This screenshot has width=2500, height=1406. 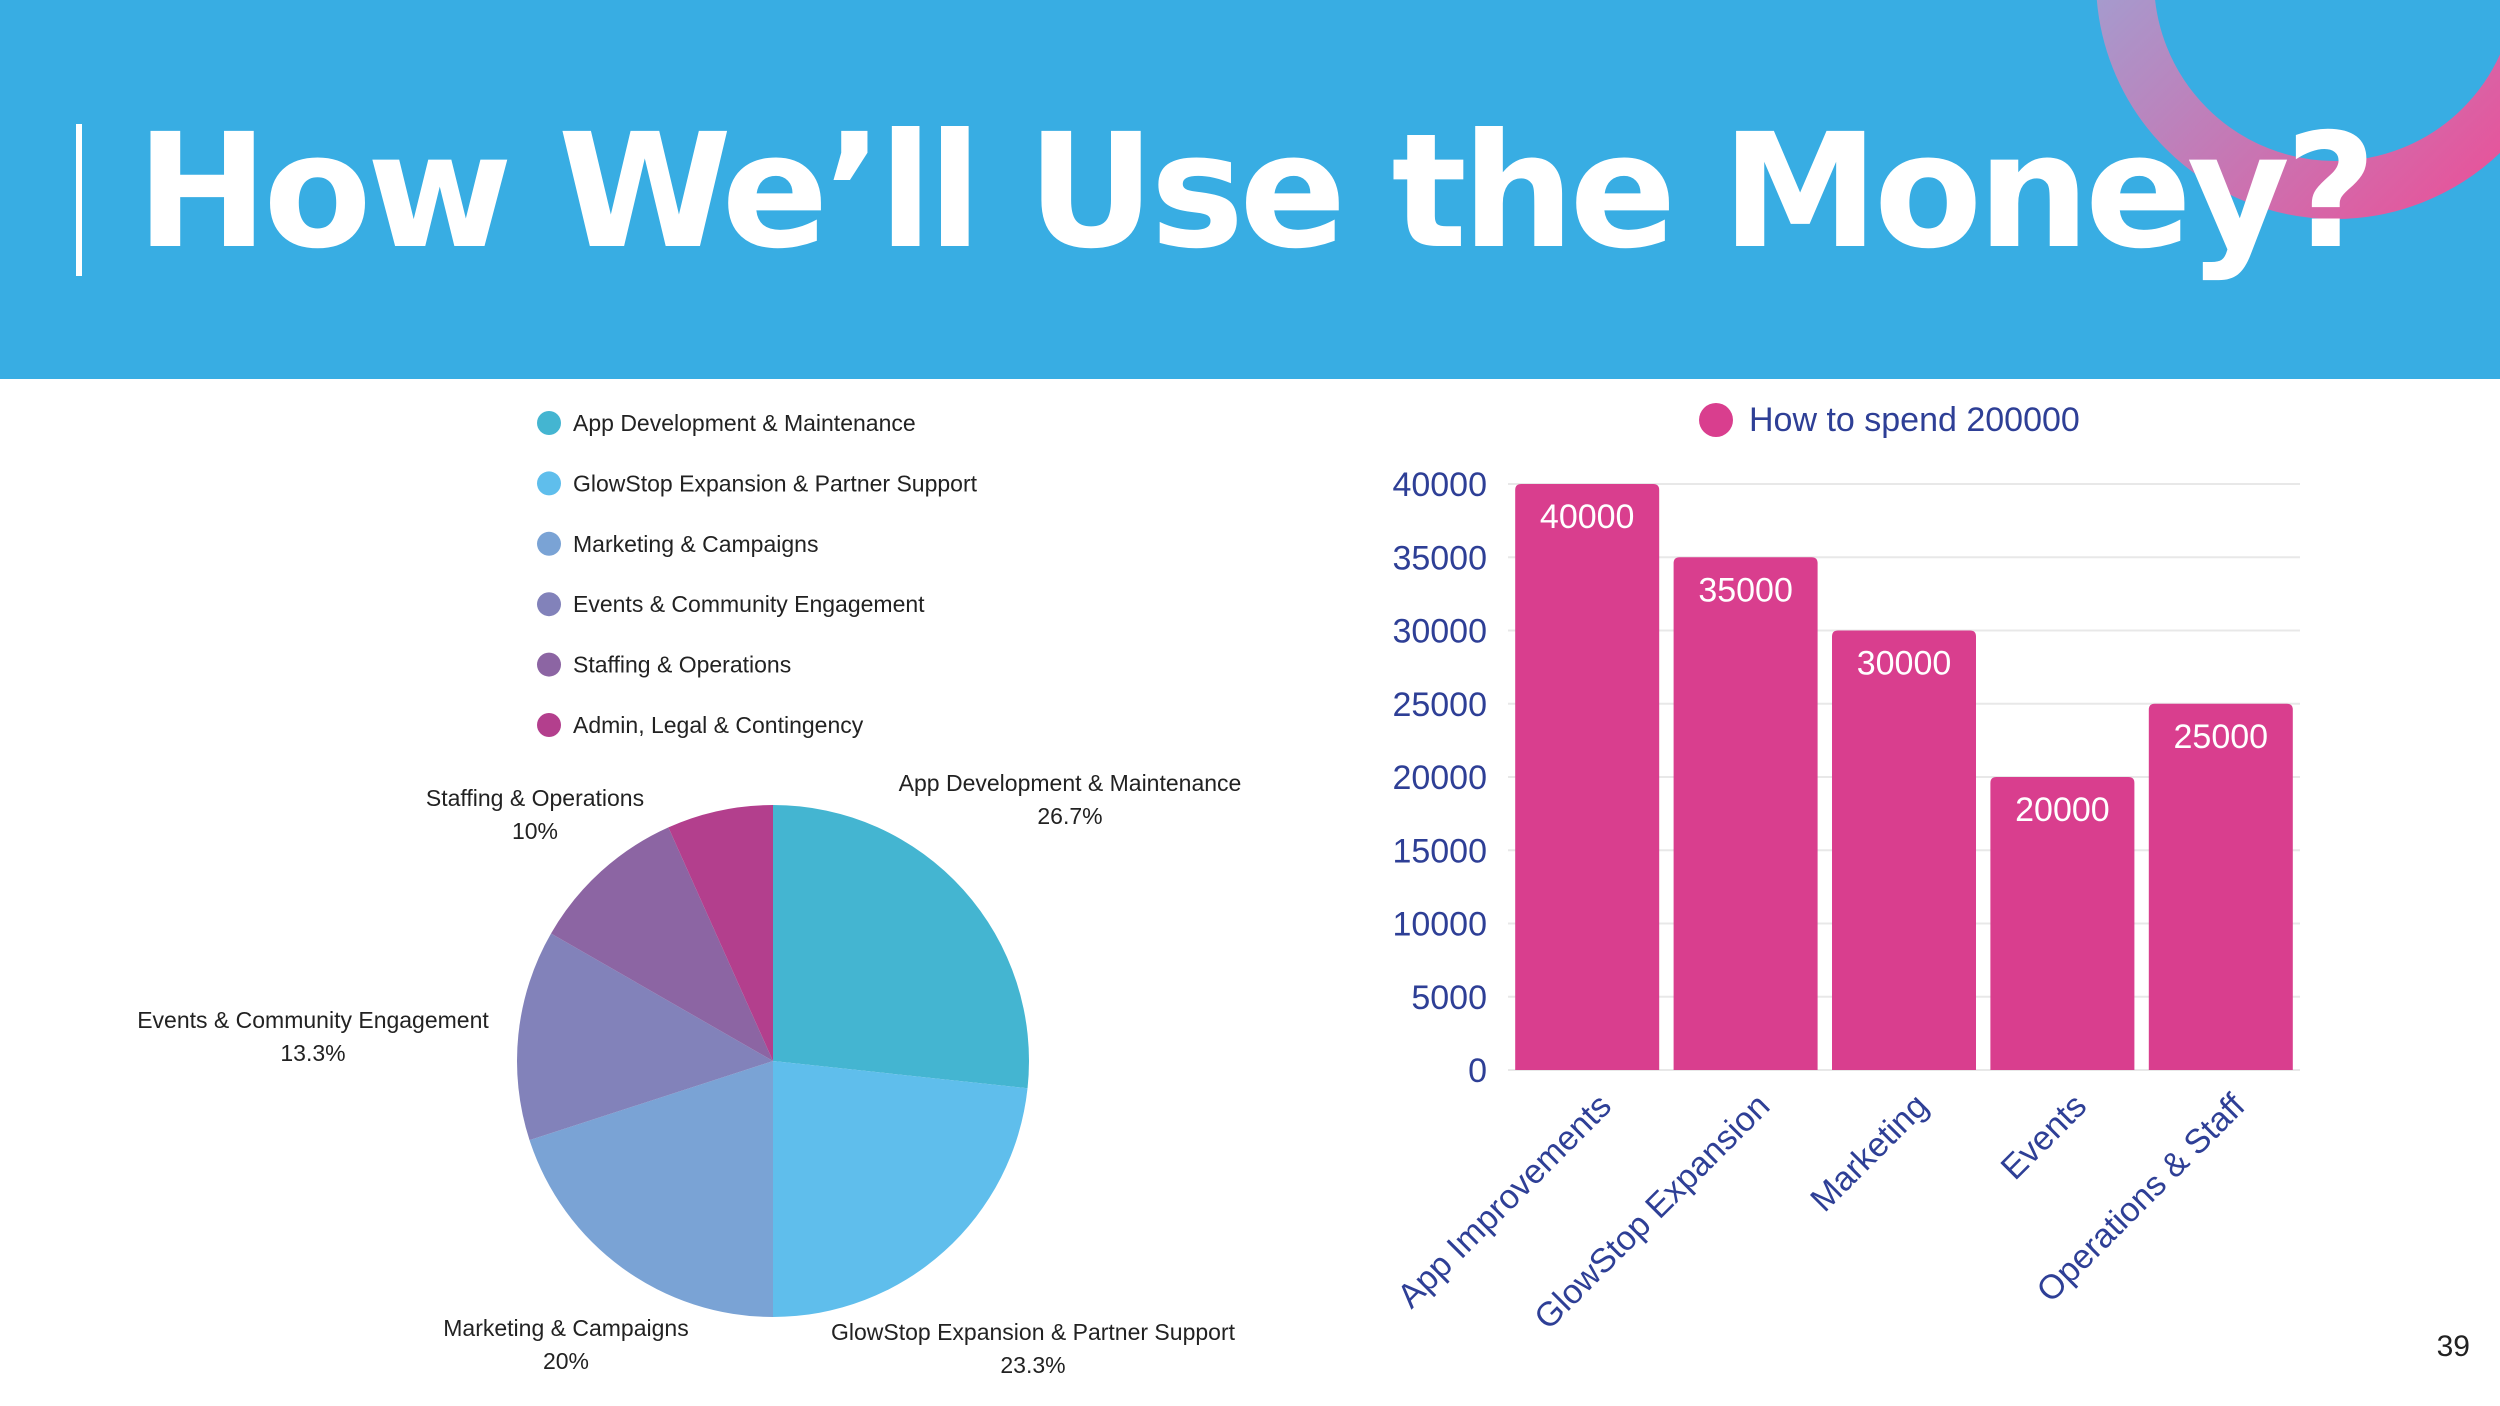 What do you see at coordinates (1256, 192) in the screenshot?
I see `slide-title: How We’ll Use the Money?` at bounding box center [1256, 192].